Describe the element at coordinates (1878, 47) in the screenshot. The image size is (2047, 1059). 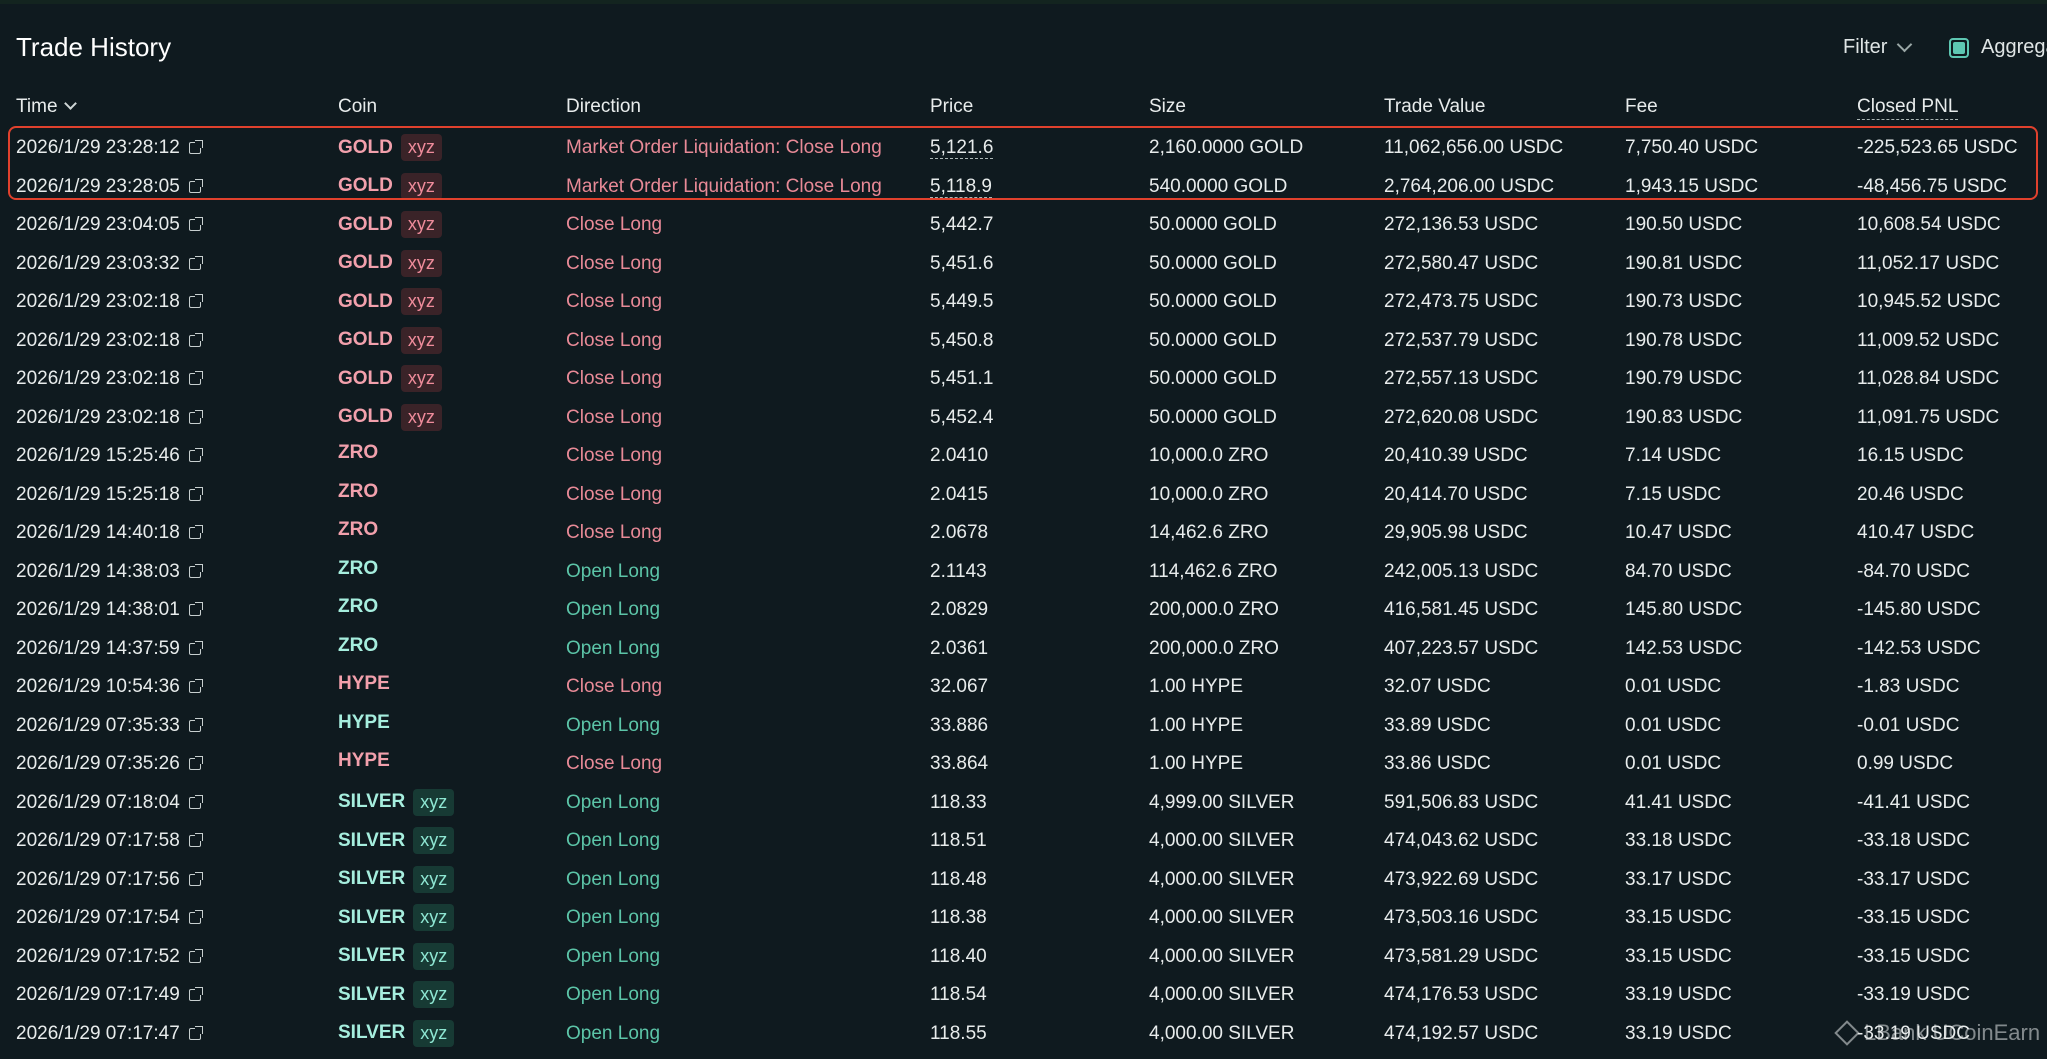
I see `filter-dropdown: Filter` at that location.